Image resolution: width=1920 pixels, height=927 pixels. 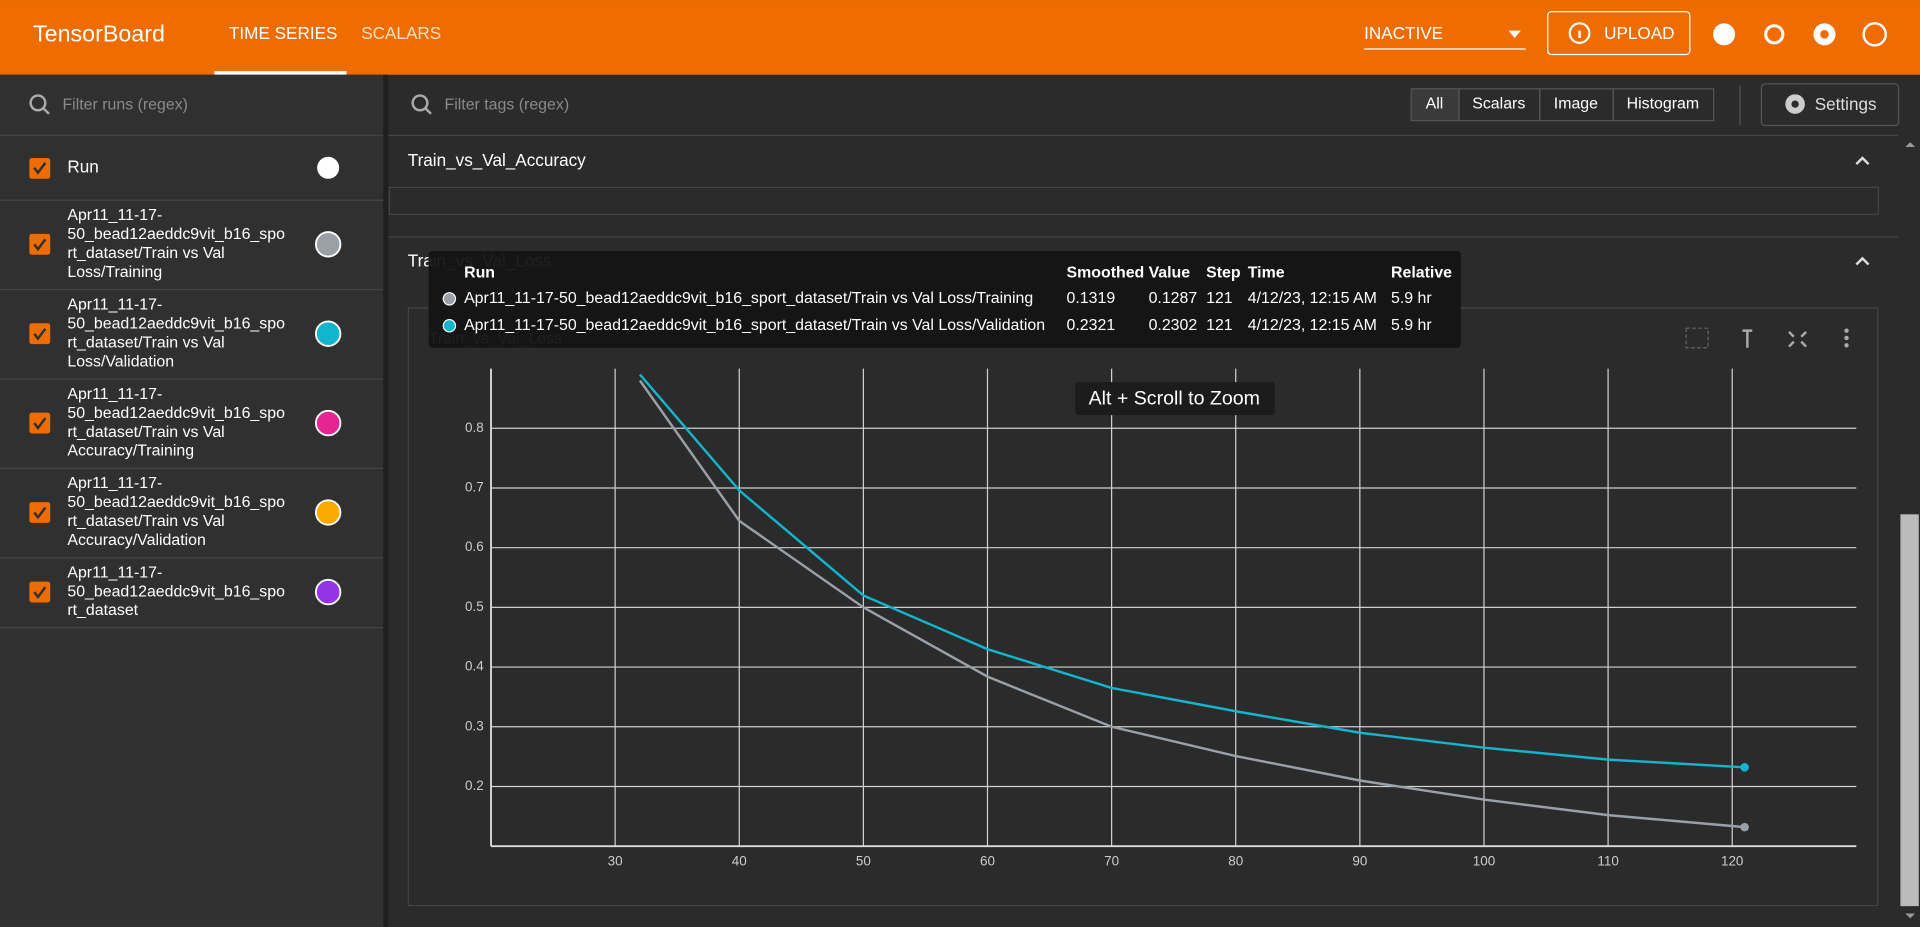 What do you see at coordinates (1266, 272) in the screenshot?
I see `tooltip-header: Time` at bounding box center [1266, 272].